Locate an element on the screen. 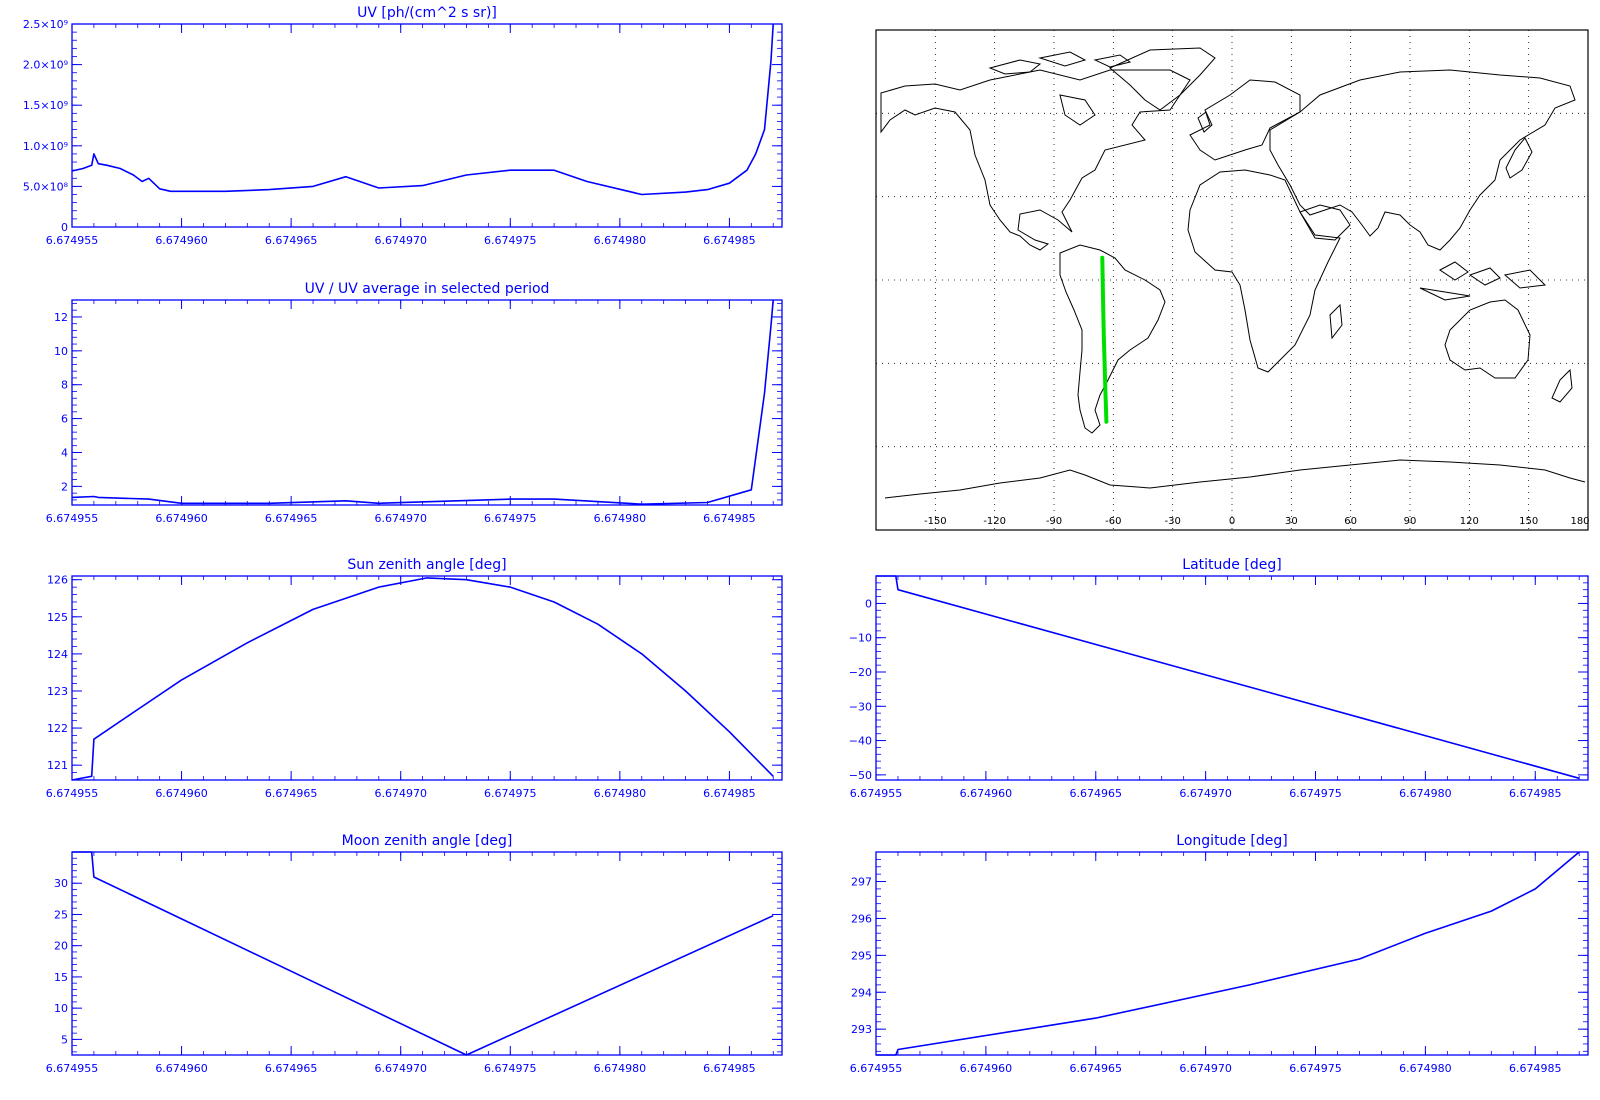 The height and width of the screenshot is (1100, 1600). map-lon-label: -30 is located at coordinates (1172, 521).